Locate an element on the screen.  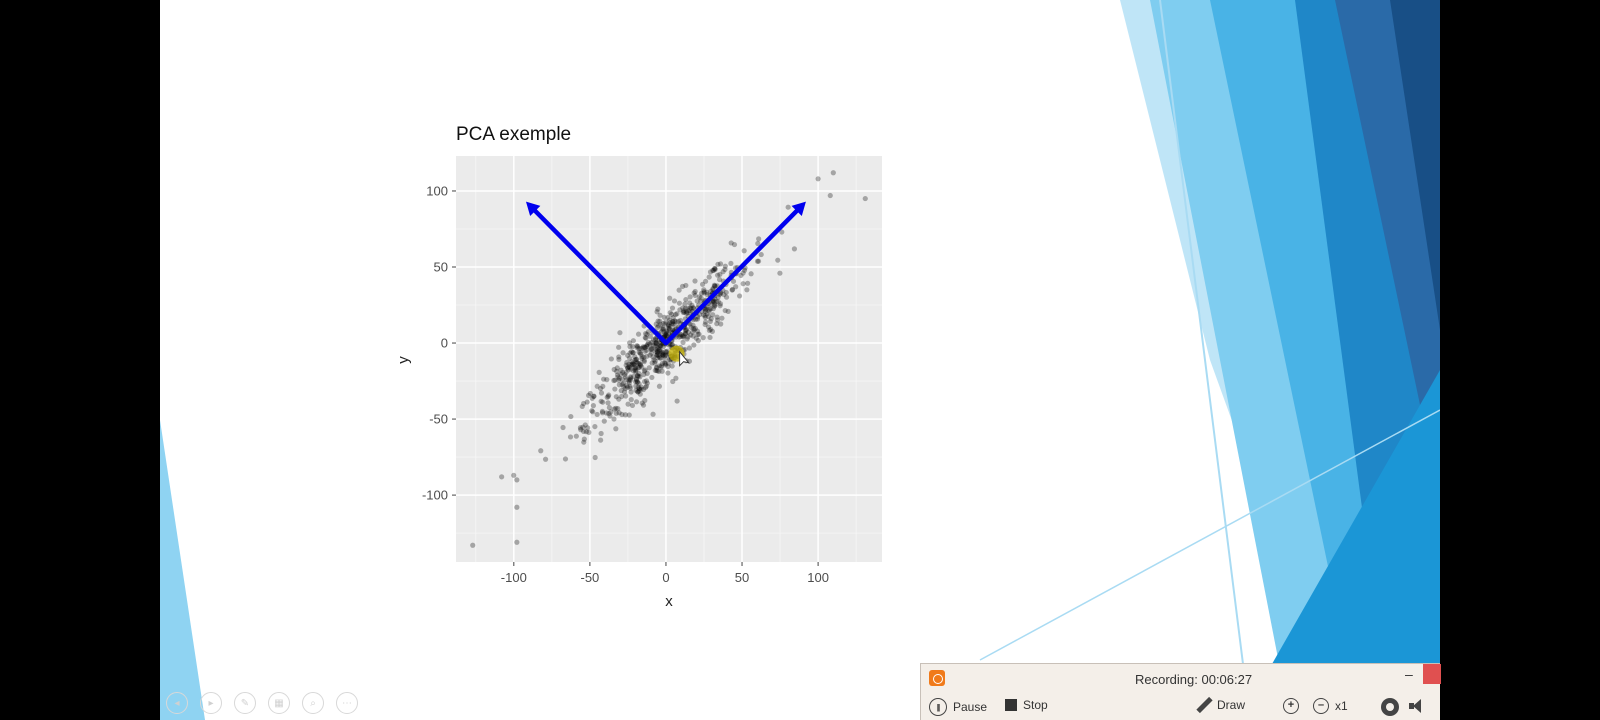
speaker-icon is located at coordinates (1417, 706).